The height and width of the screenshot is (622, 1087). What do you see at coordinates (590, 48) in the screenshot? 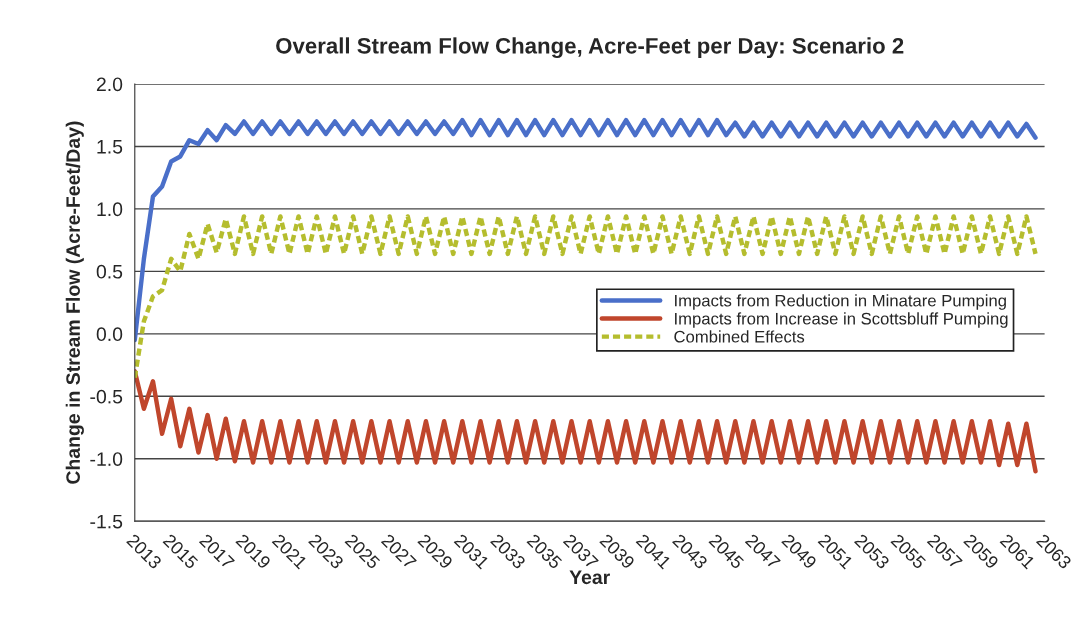
I see `chart-title: Overall Stream Flow Change, Acre-Feet per Day: Scenario 2` at bounding box center [590, 48].